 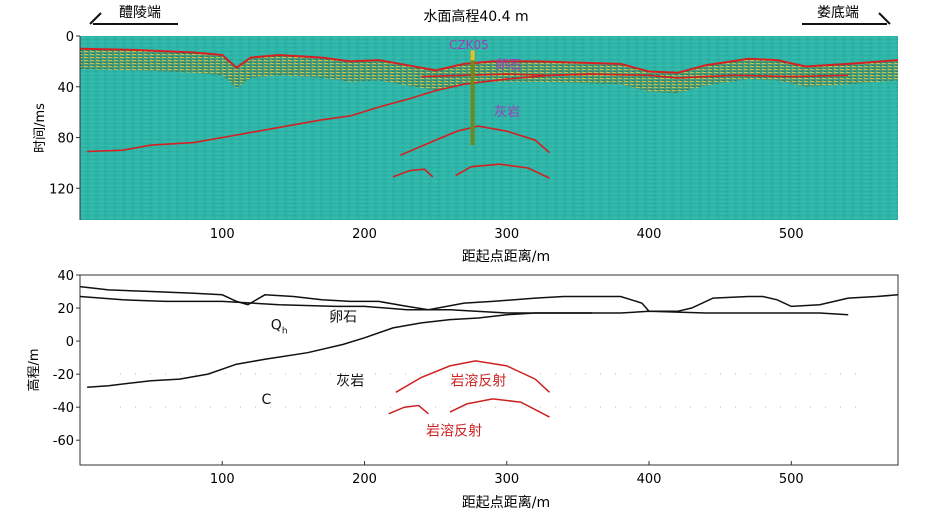 I want to click on elevation-annotation: 灰岩, so click(x=350, y=382).